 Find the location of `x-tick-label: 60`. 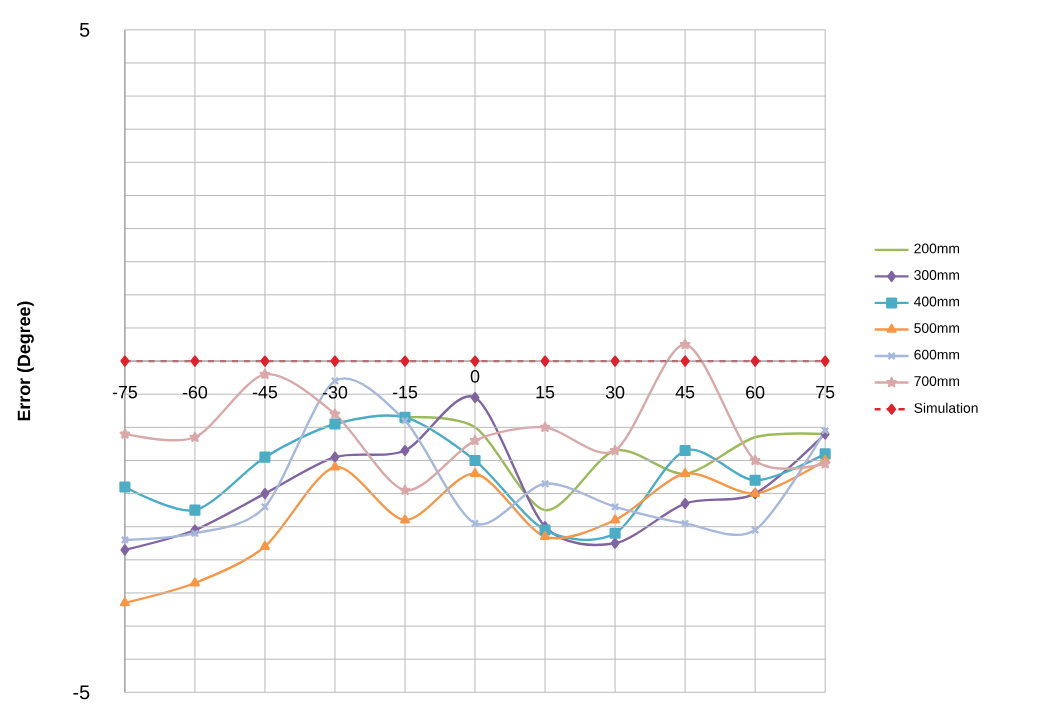

x-tick-label: 60 is located at coordinates (755, 392).